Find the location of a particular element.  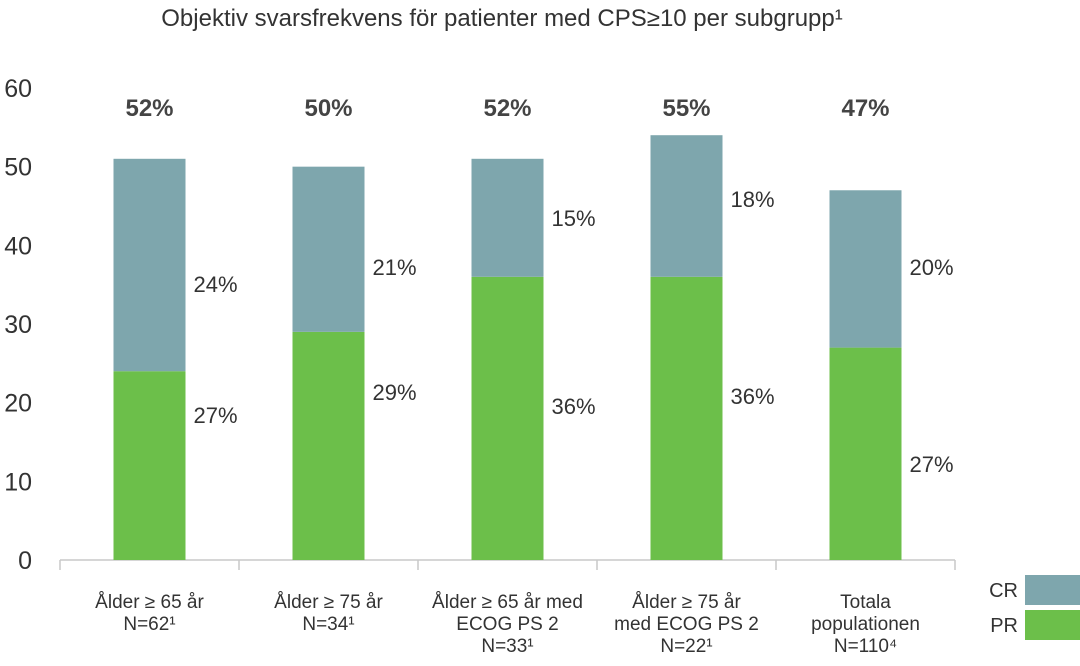

x-tick-label: N=62¹ is located at coordinates (149, 624).